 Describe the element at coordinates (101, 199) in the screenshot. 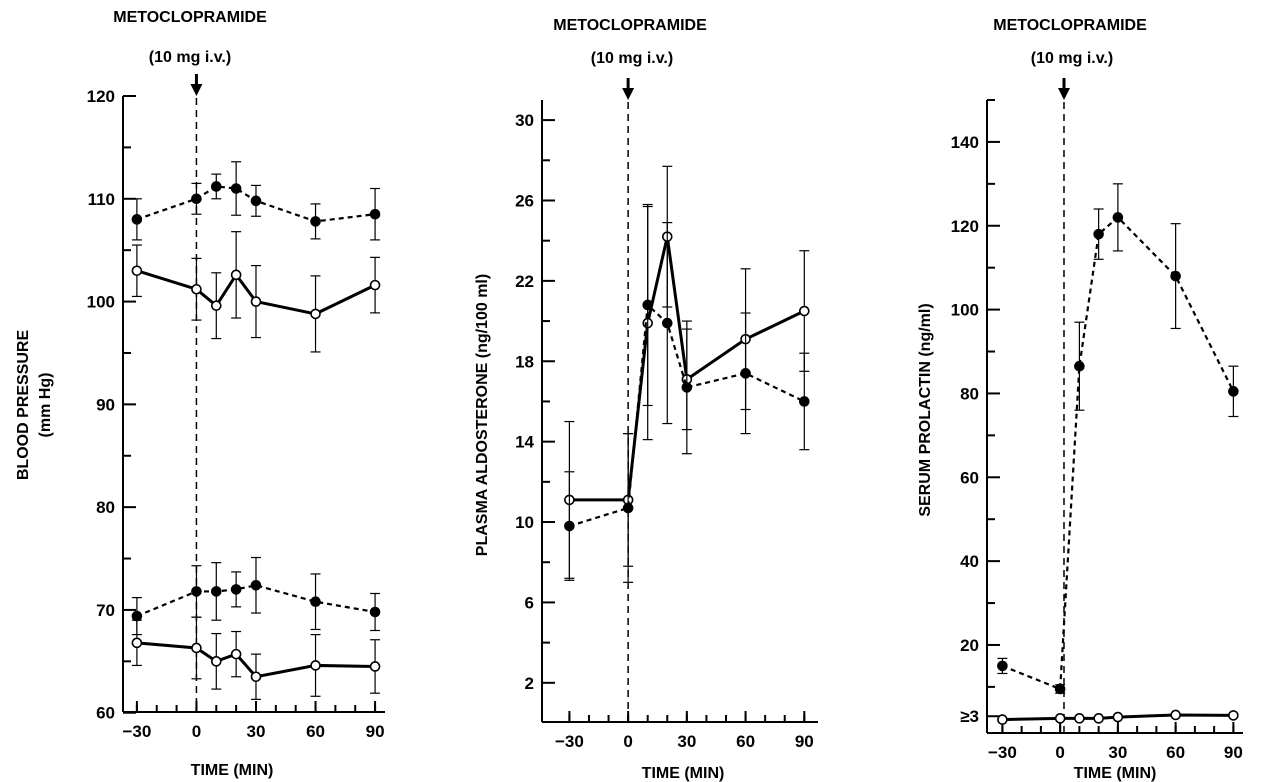

I see `y-tick-label: 110` at that location.